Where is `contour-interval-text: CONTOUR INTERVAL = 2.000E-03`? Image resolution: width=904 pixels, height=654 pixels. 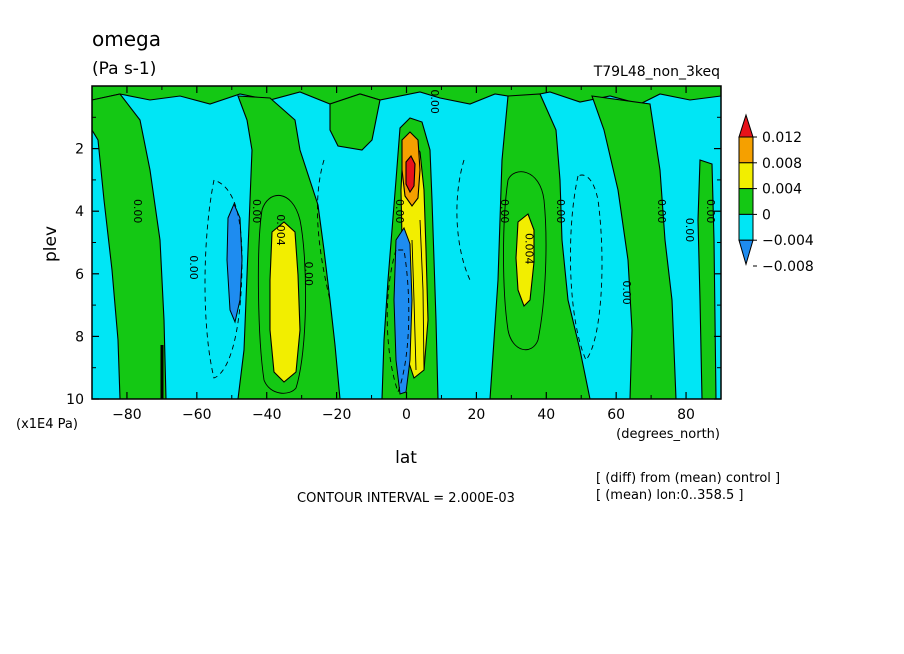
contour-interval-text: CONTOUR INTERVAL = 2.000E-03 is located at coordinates (406, 498).